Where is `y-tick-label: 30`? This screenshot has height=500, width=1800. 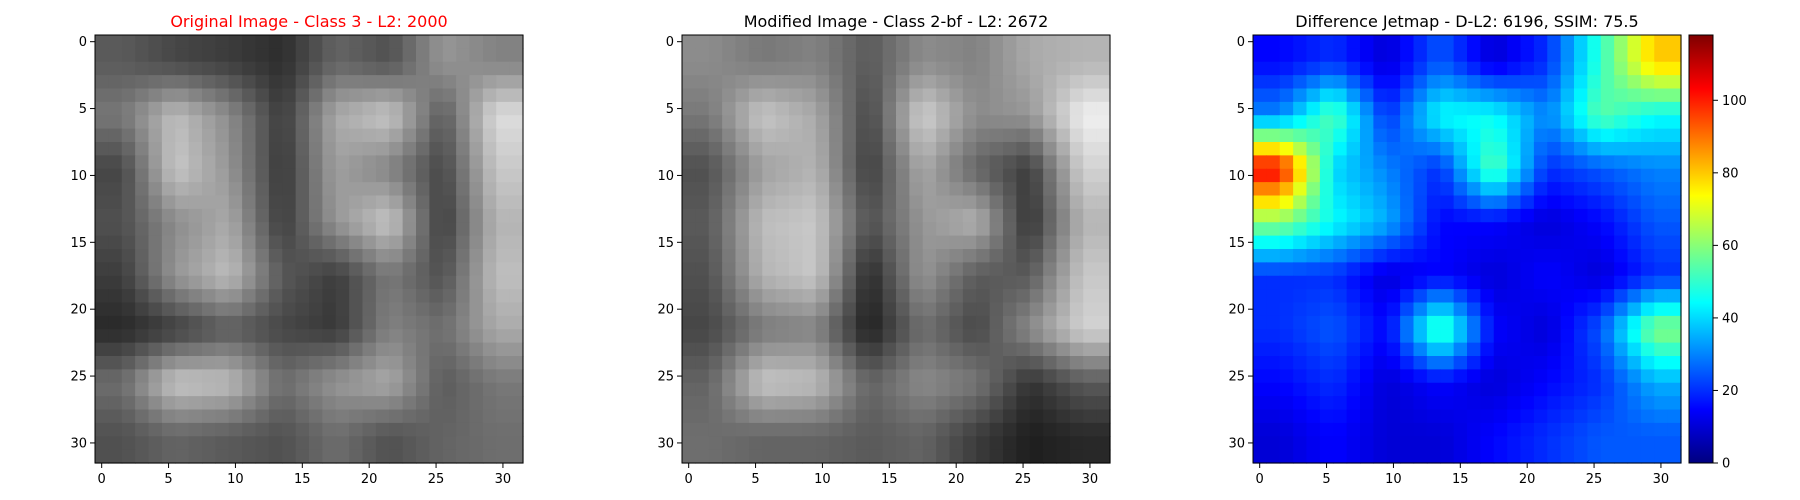 y-tick-label: 30 is located at coordinates (1236, 443).